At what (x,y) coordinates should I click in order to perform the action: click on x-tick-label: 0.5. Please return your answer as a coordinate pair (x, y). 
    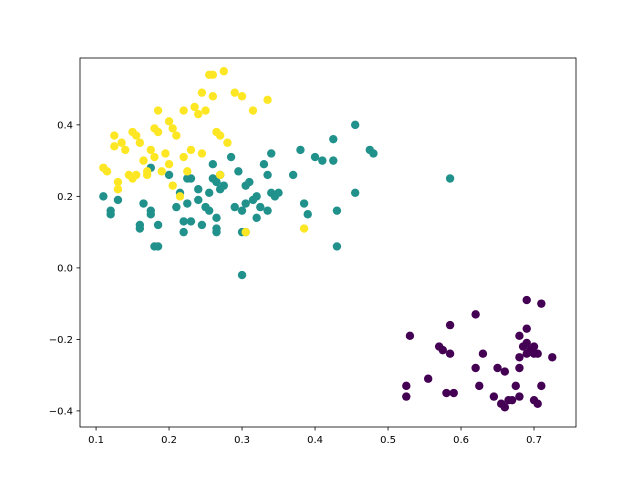
    Looking at the image, I should click on (388, 440).